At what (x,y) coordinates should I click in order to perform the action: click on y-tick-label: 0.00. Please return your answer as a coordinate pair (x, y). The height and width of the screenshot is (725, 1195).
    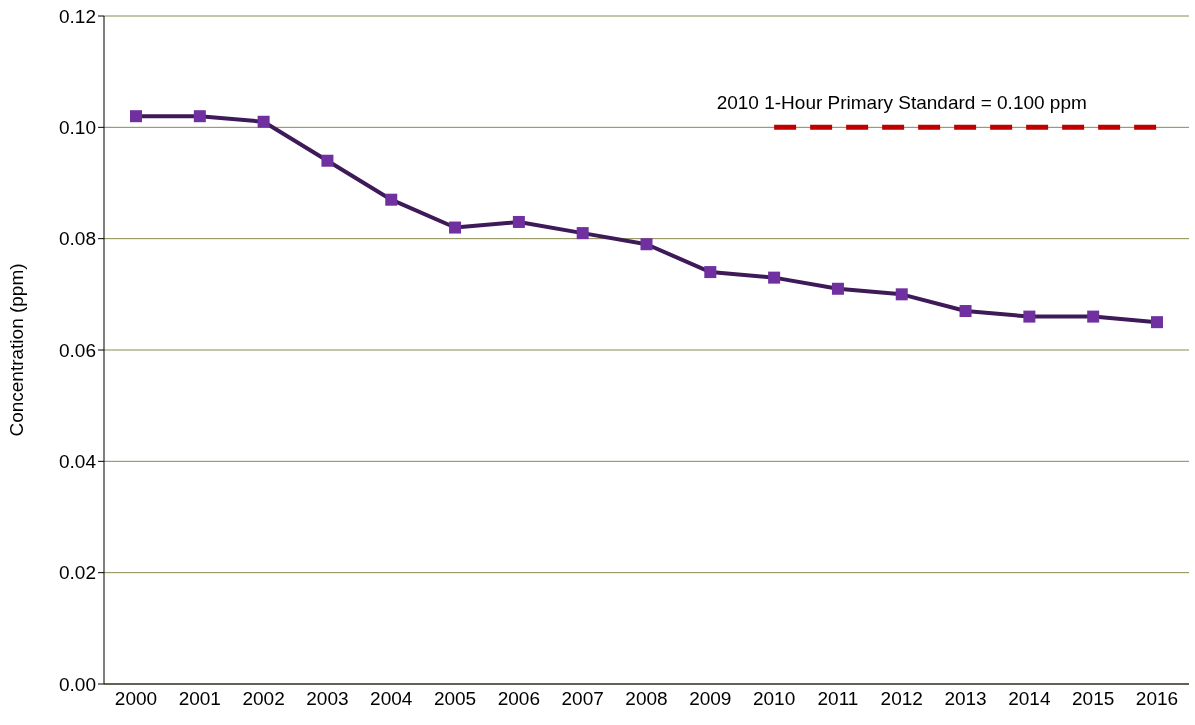
    Looking at the image, I should click on (77, 684).